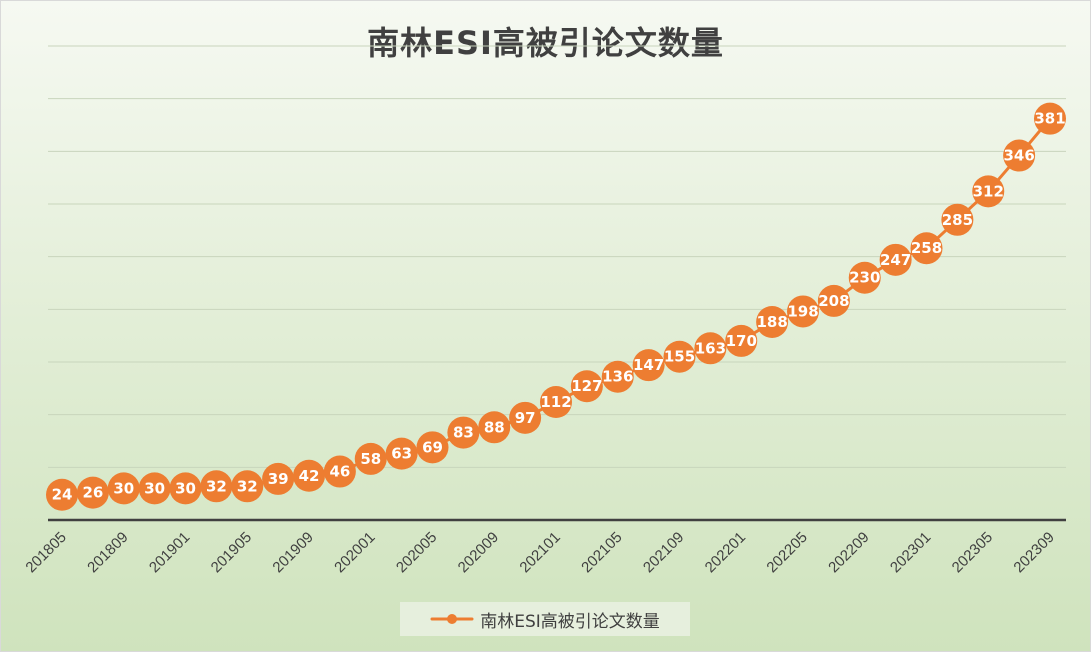 The height and width of the screenshot is (652, 1091). What do you see at coordinates (786, 552) in the screenshot?
I see `x-tick-label: 202205` at bounding box center [786, 552].